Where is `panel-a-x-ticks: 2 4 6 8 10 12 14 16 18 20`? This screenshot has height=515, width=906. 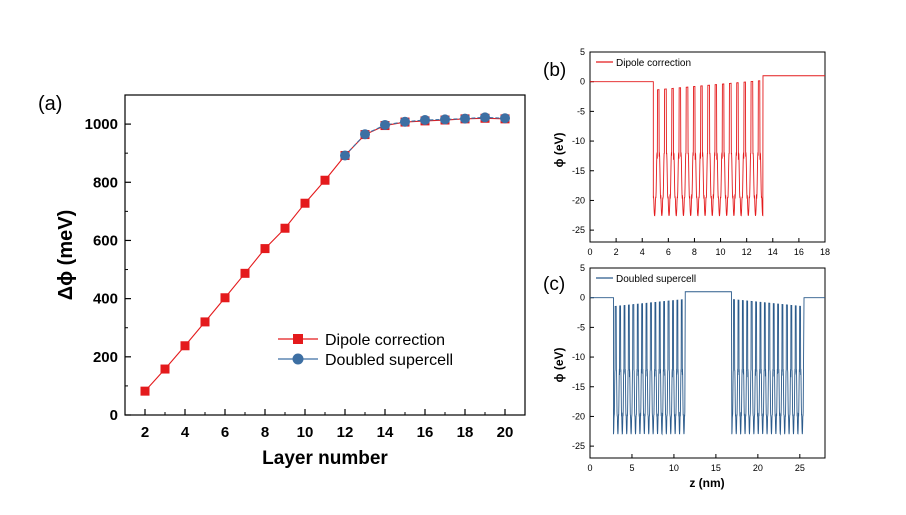
panel-a-x-ticks: 2 4 6 8 10 12 14 16 18 20 is located at coordinates (327, 425).